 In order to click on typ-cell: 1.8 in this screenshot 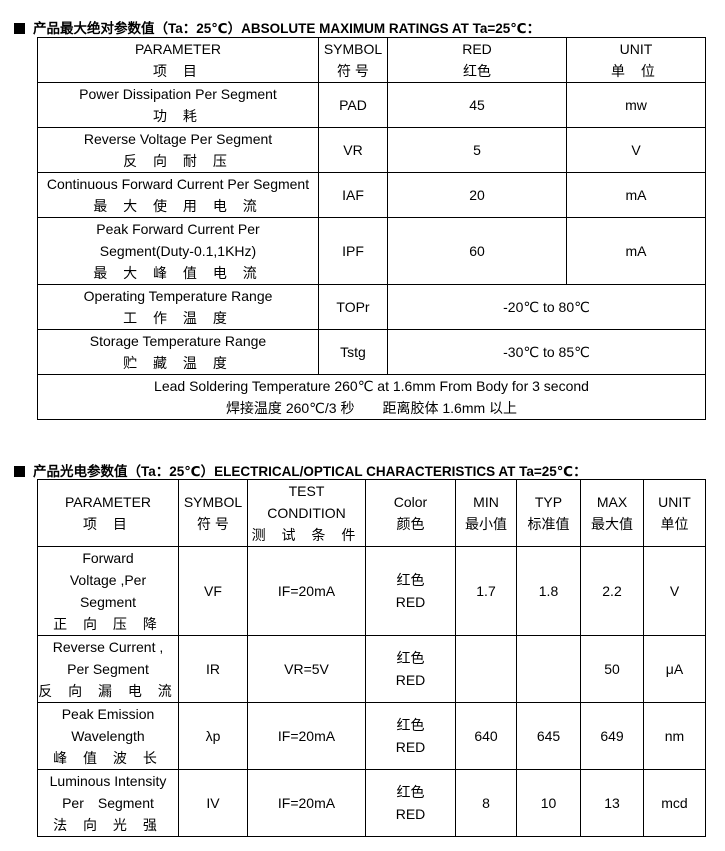, I will do `click(548, 591)`.